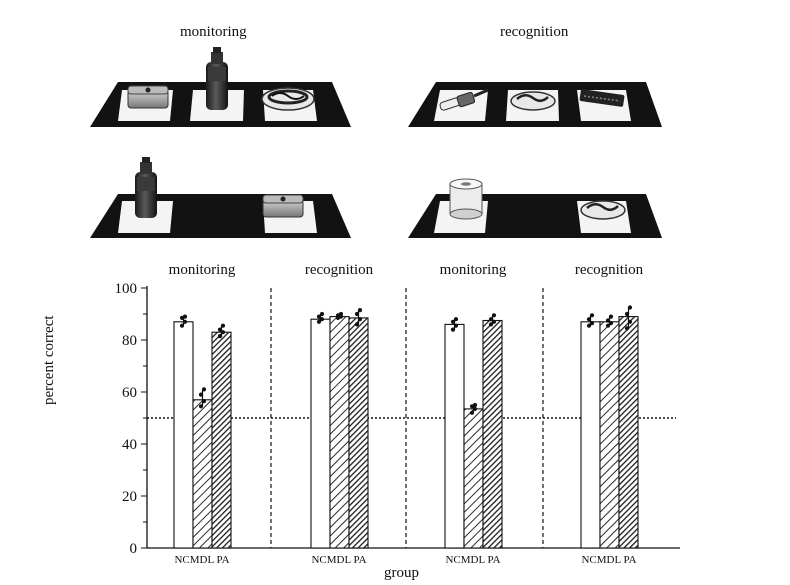 Image resolution: width=790 pixels, height=585 pixels. I want to click on y-tick-label: 40, so click(129, 445).